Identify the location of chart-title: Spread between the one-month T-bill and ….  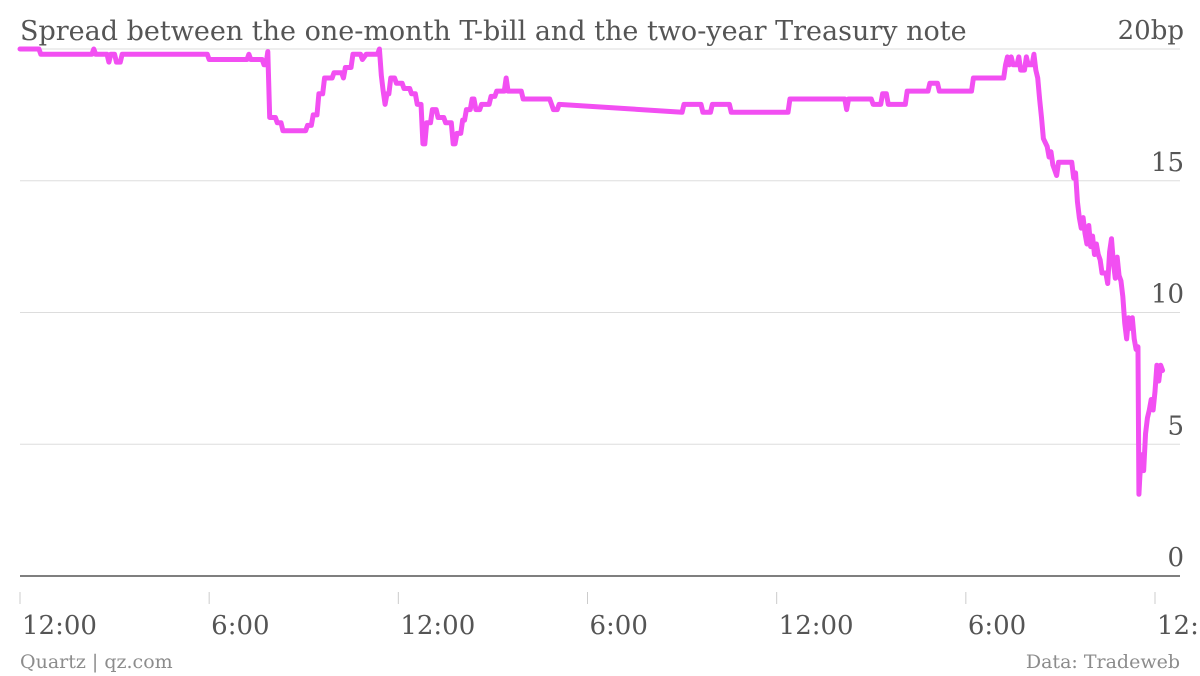
(493, 31).